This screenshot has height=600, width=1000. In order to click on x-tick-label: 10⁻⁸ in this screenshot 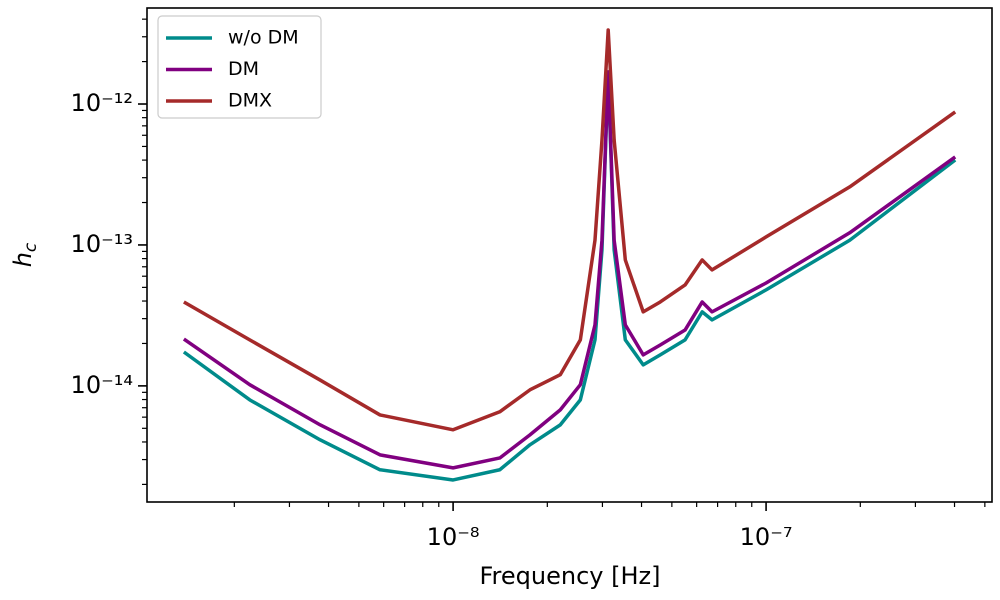, I will do `click(453, 537)`.